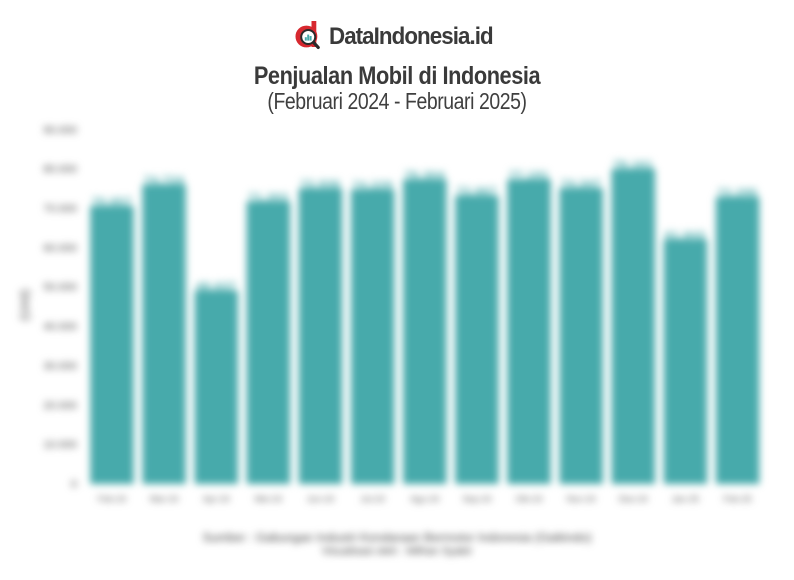 This screenshot has height=580, width=794. What do you see at coordinates (24, 305) in the screenshot?
I see `svg-text: (Unit)` at bounding box center [24, 305].